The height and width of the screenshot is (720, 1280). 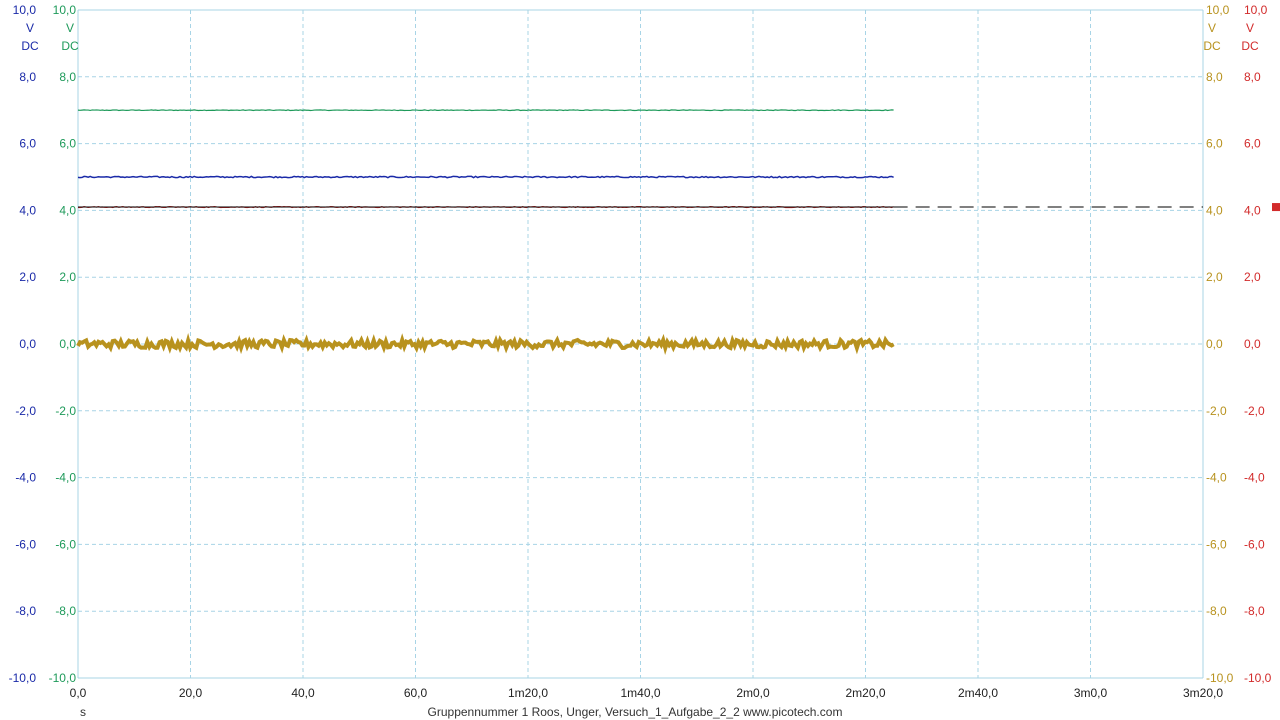 What do you see at coordinates (1091, 693) in the screenshot?
I see `x-tick-label: 3m0,0` at bounding box center [1091, 693].